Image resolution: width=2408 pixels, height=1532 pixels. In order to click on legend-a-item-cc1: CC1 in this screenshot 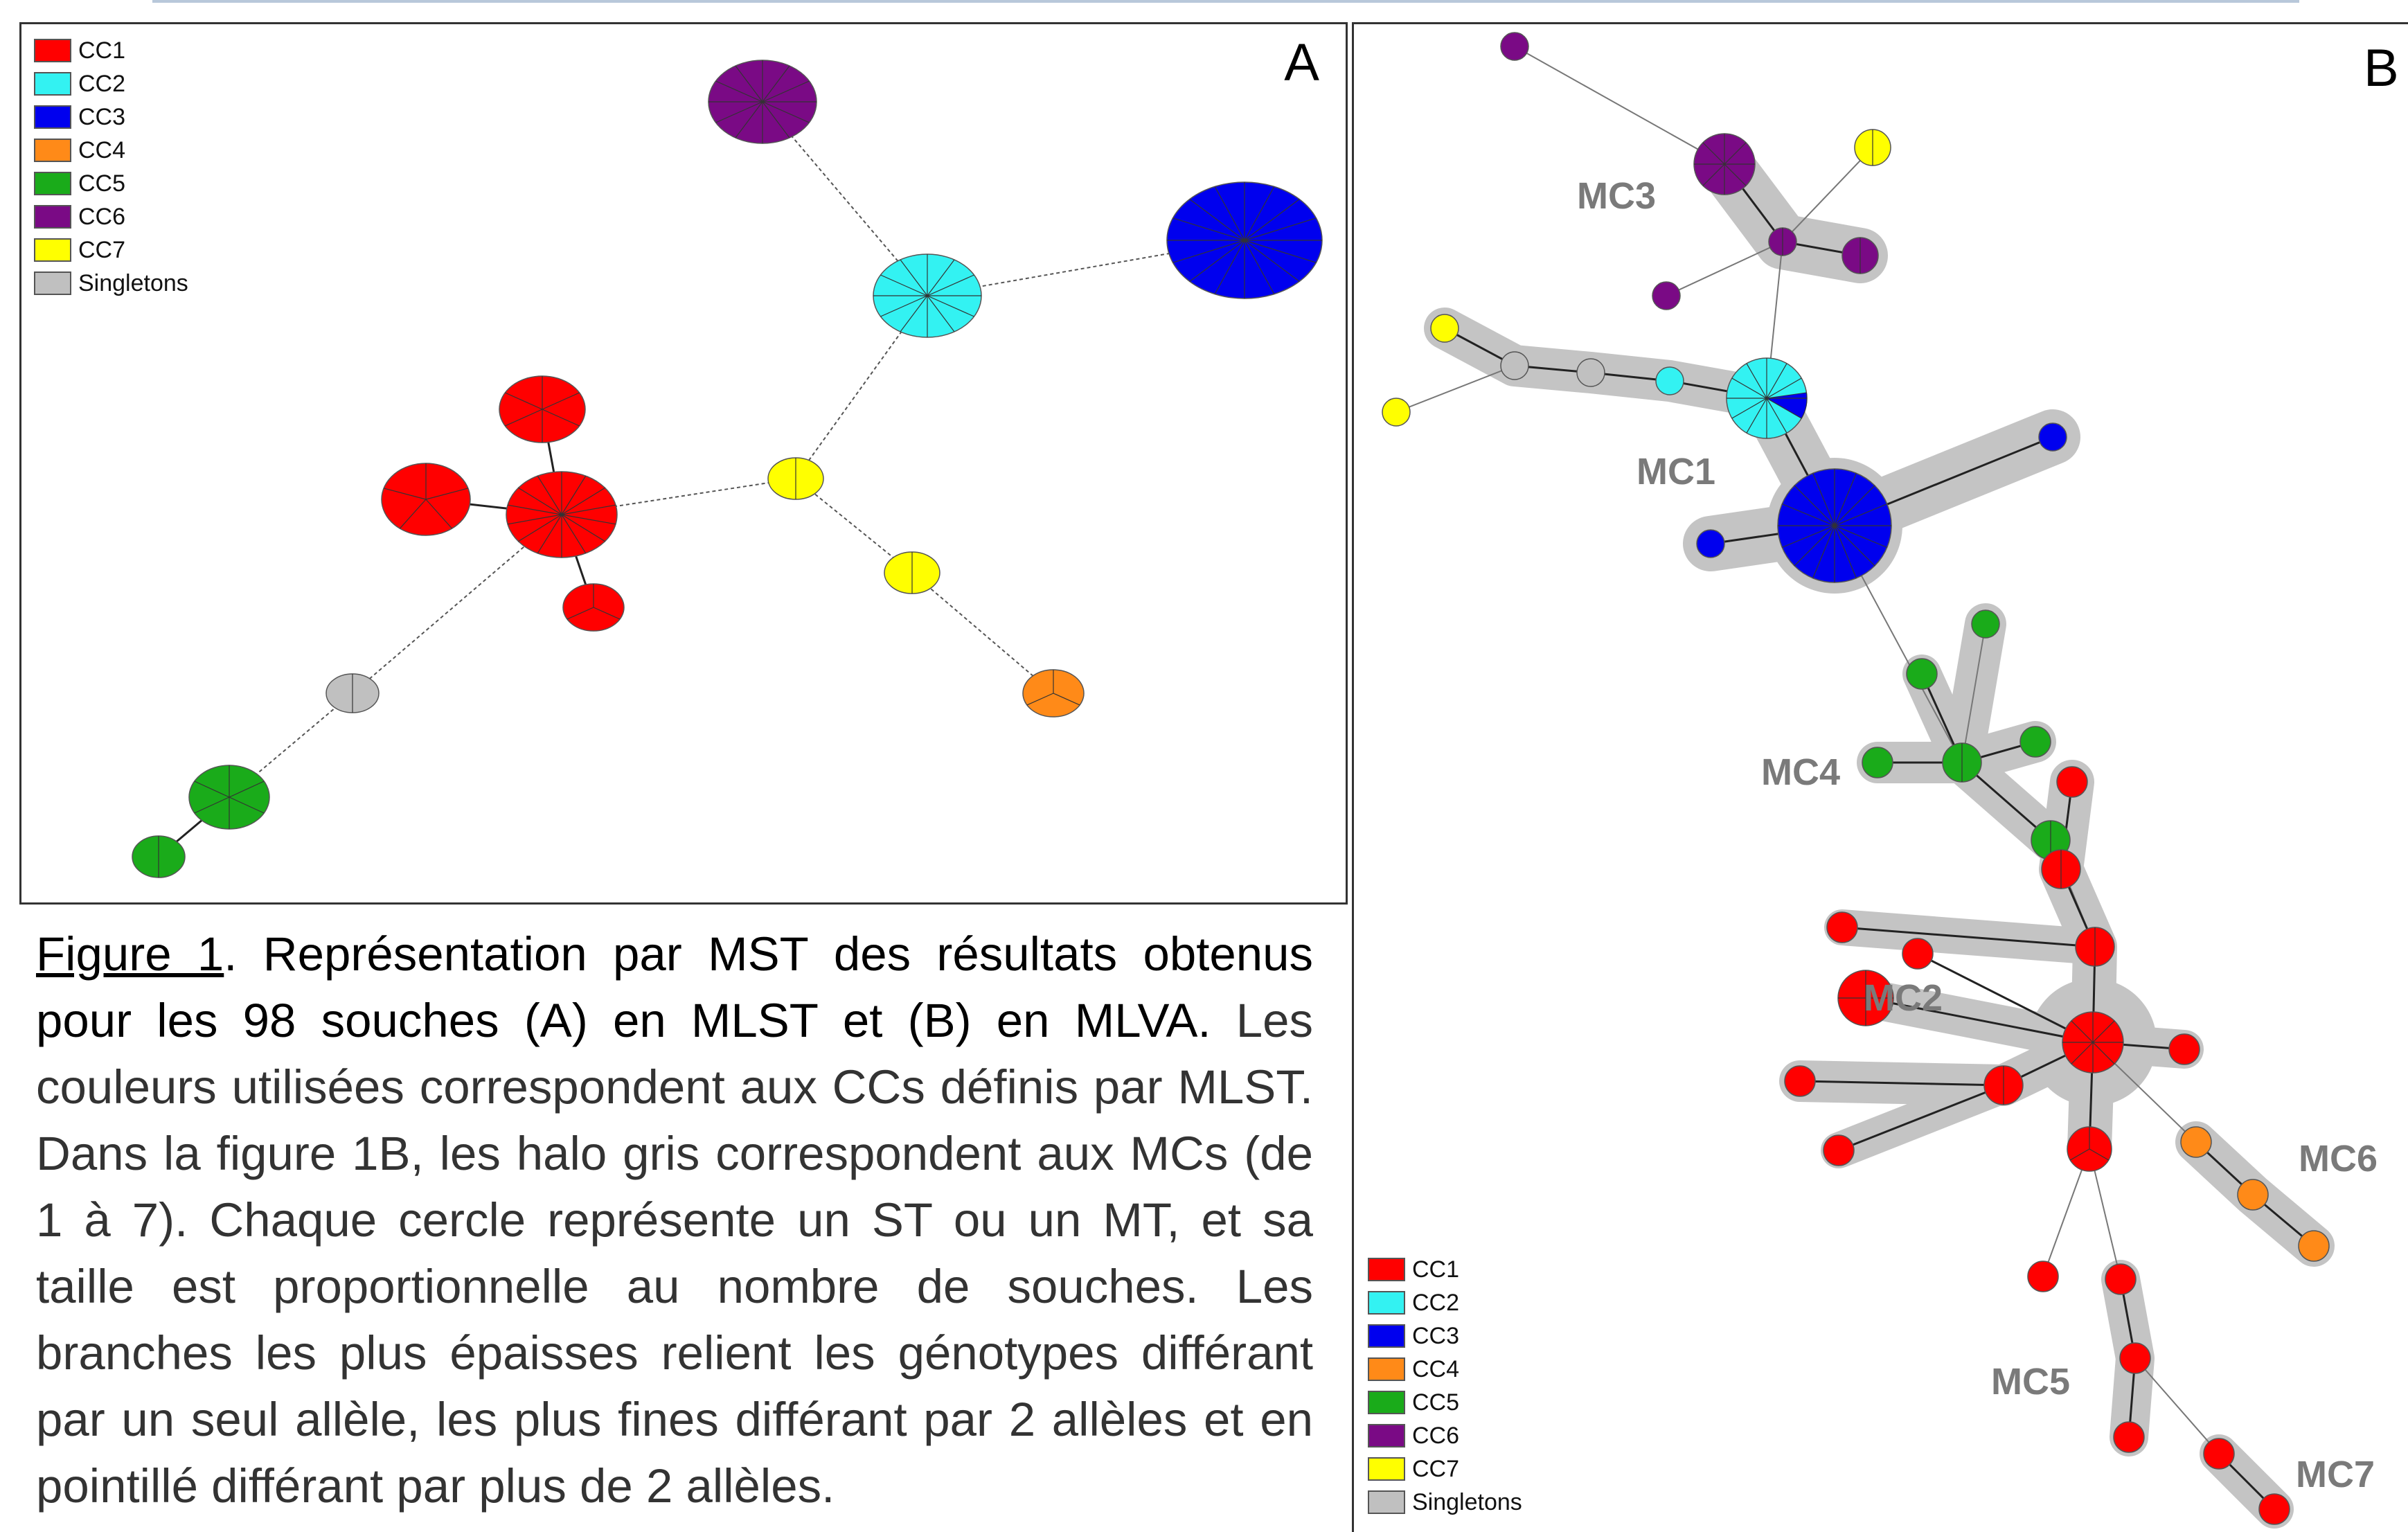, I will do `click(111, 50)`.